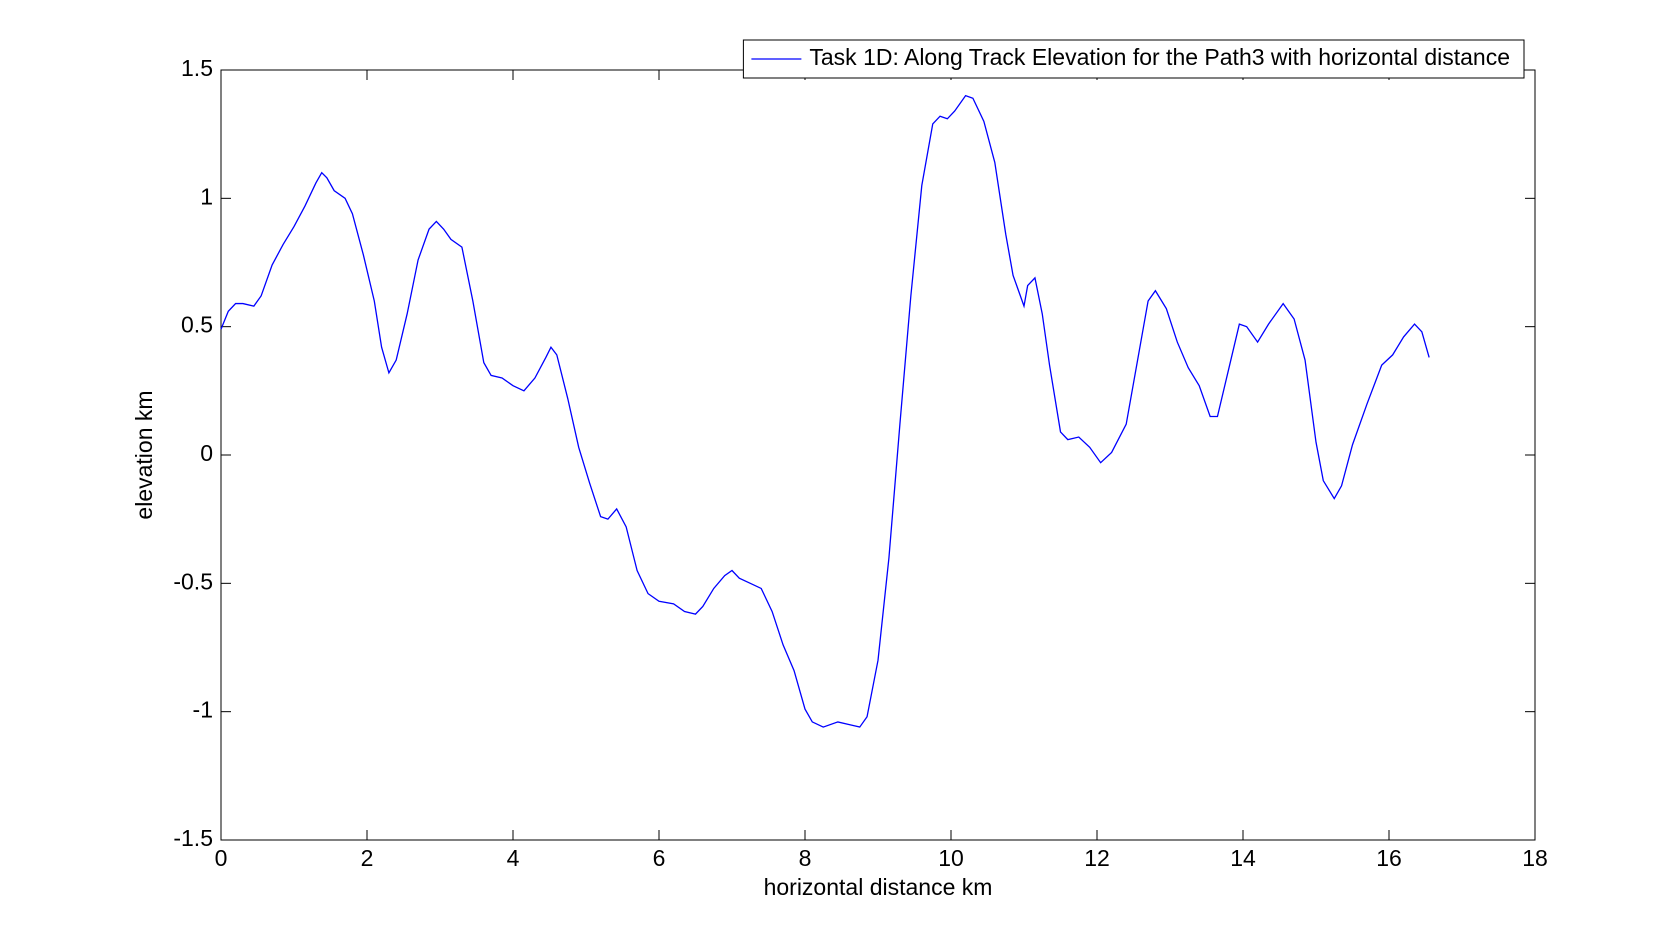  I want to click on y-tick-label: -1, so click(203, 710).